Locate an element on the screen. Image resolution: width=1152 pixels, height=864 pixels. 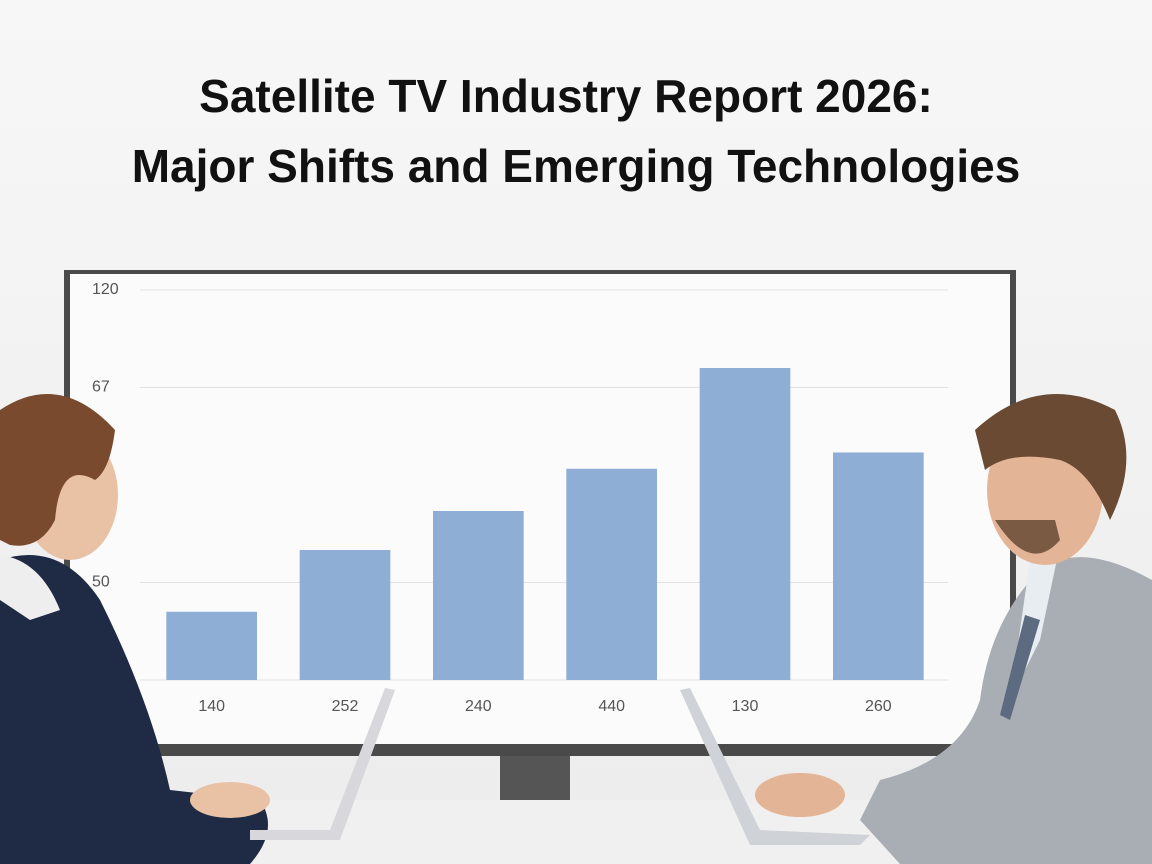
x-tick-label: 130 is located at coordinates (745, 706).